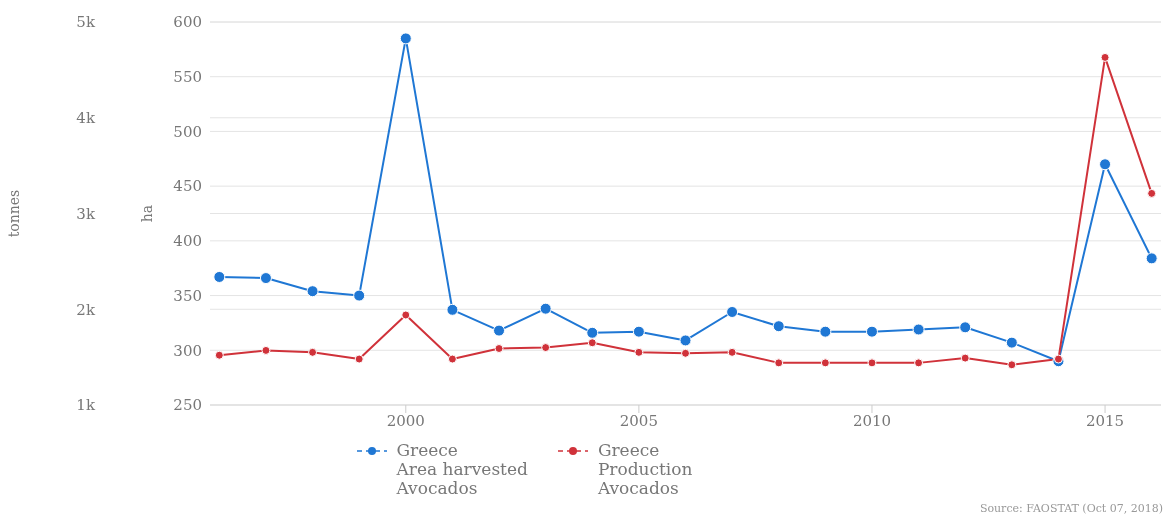  Describe the element at coordinates (1105, 420) in the screenshot. I see `x-tick-label: 2015` at that location.